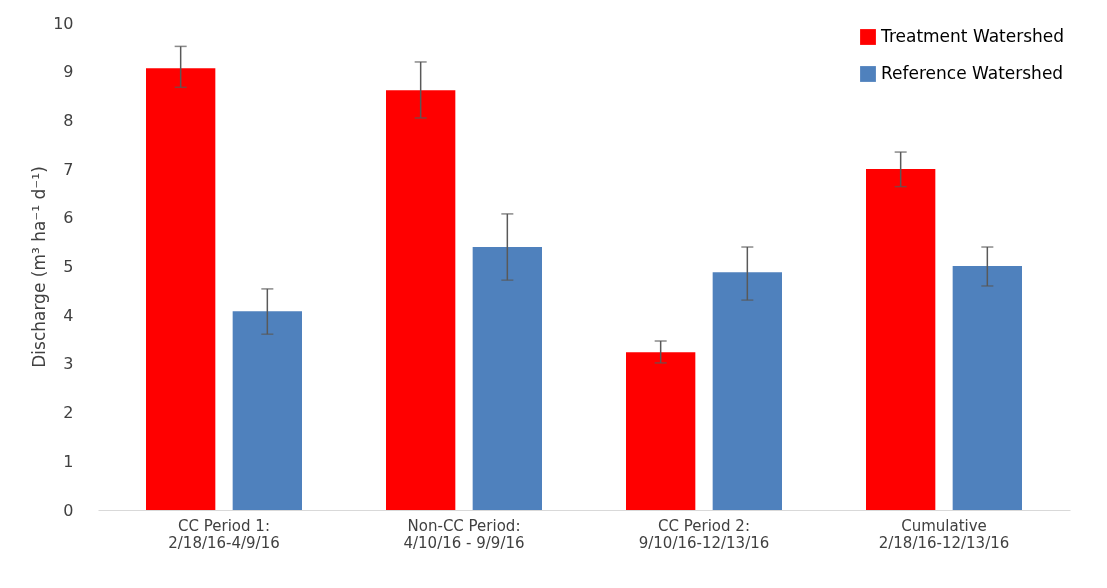 This screenshot has height=588, width=1107. I want to click on x-tick-label: CC Period 1: 2/18/16-4/9/16, so click(224, 534).